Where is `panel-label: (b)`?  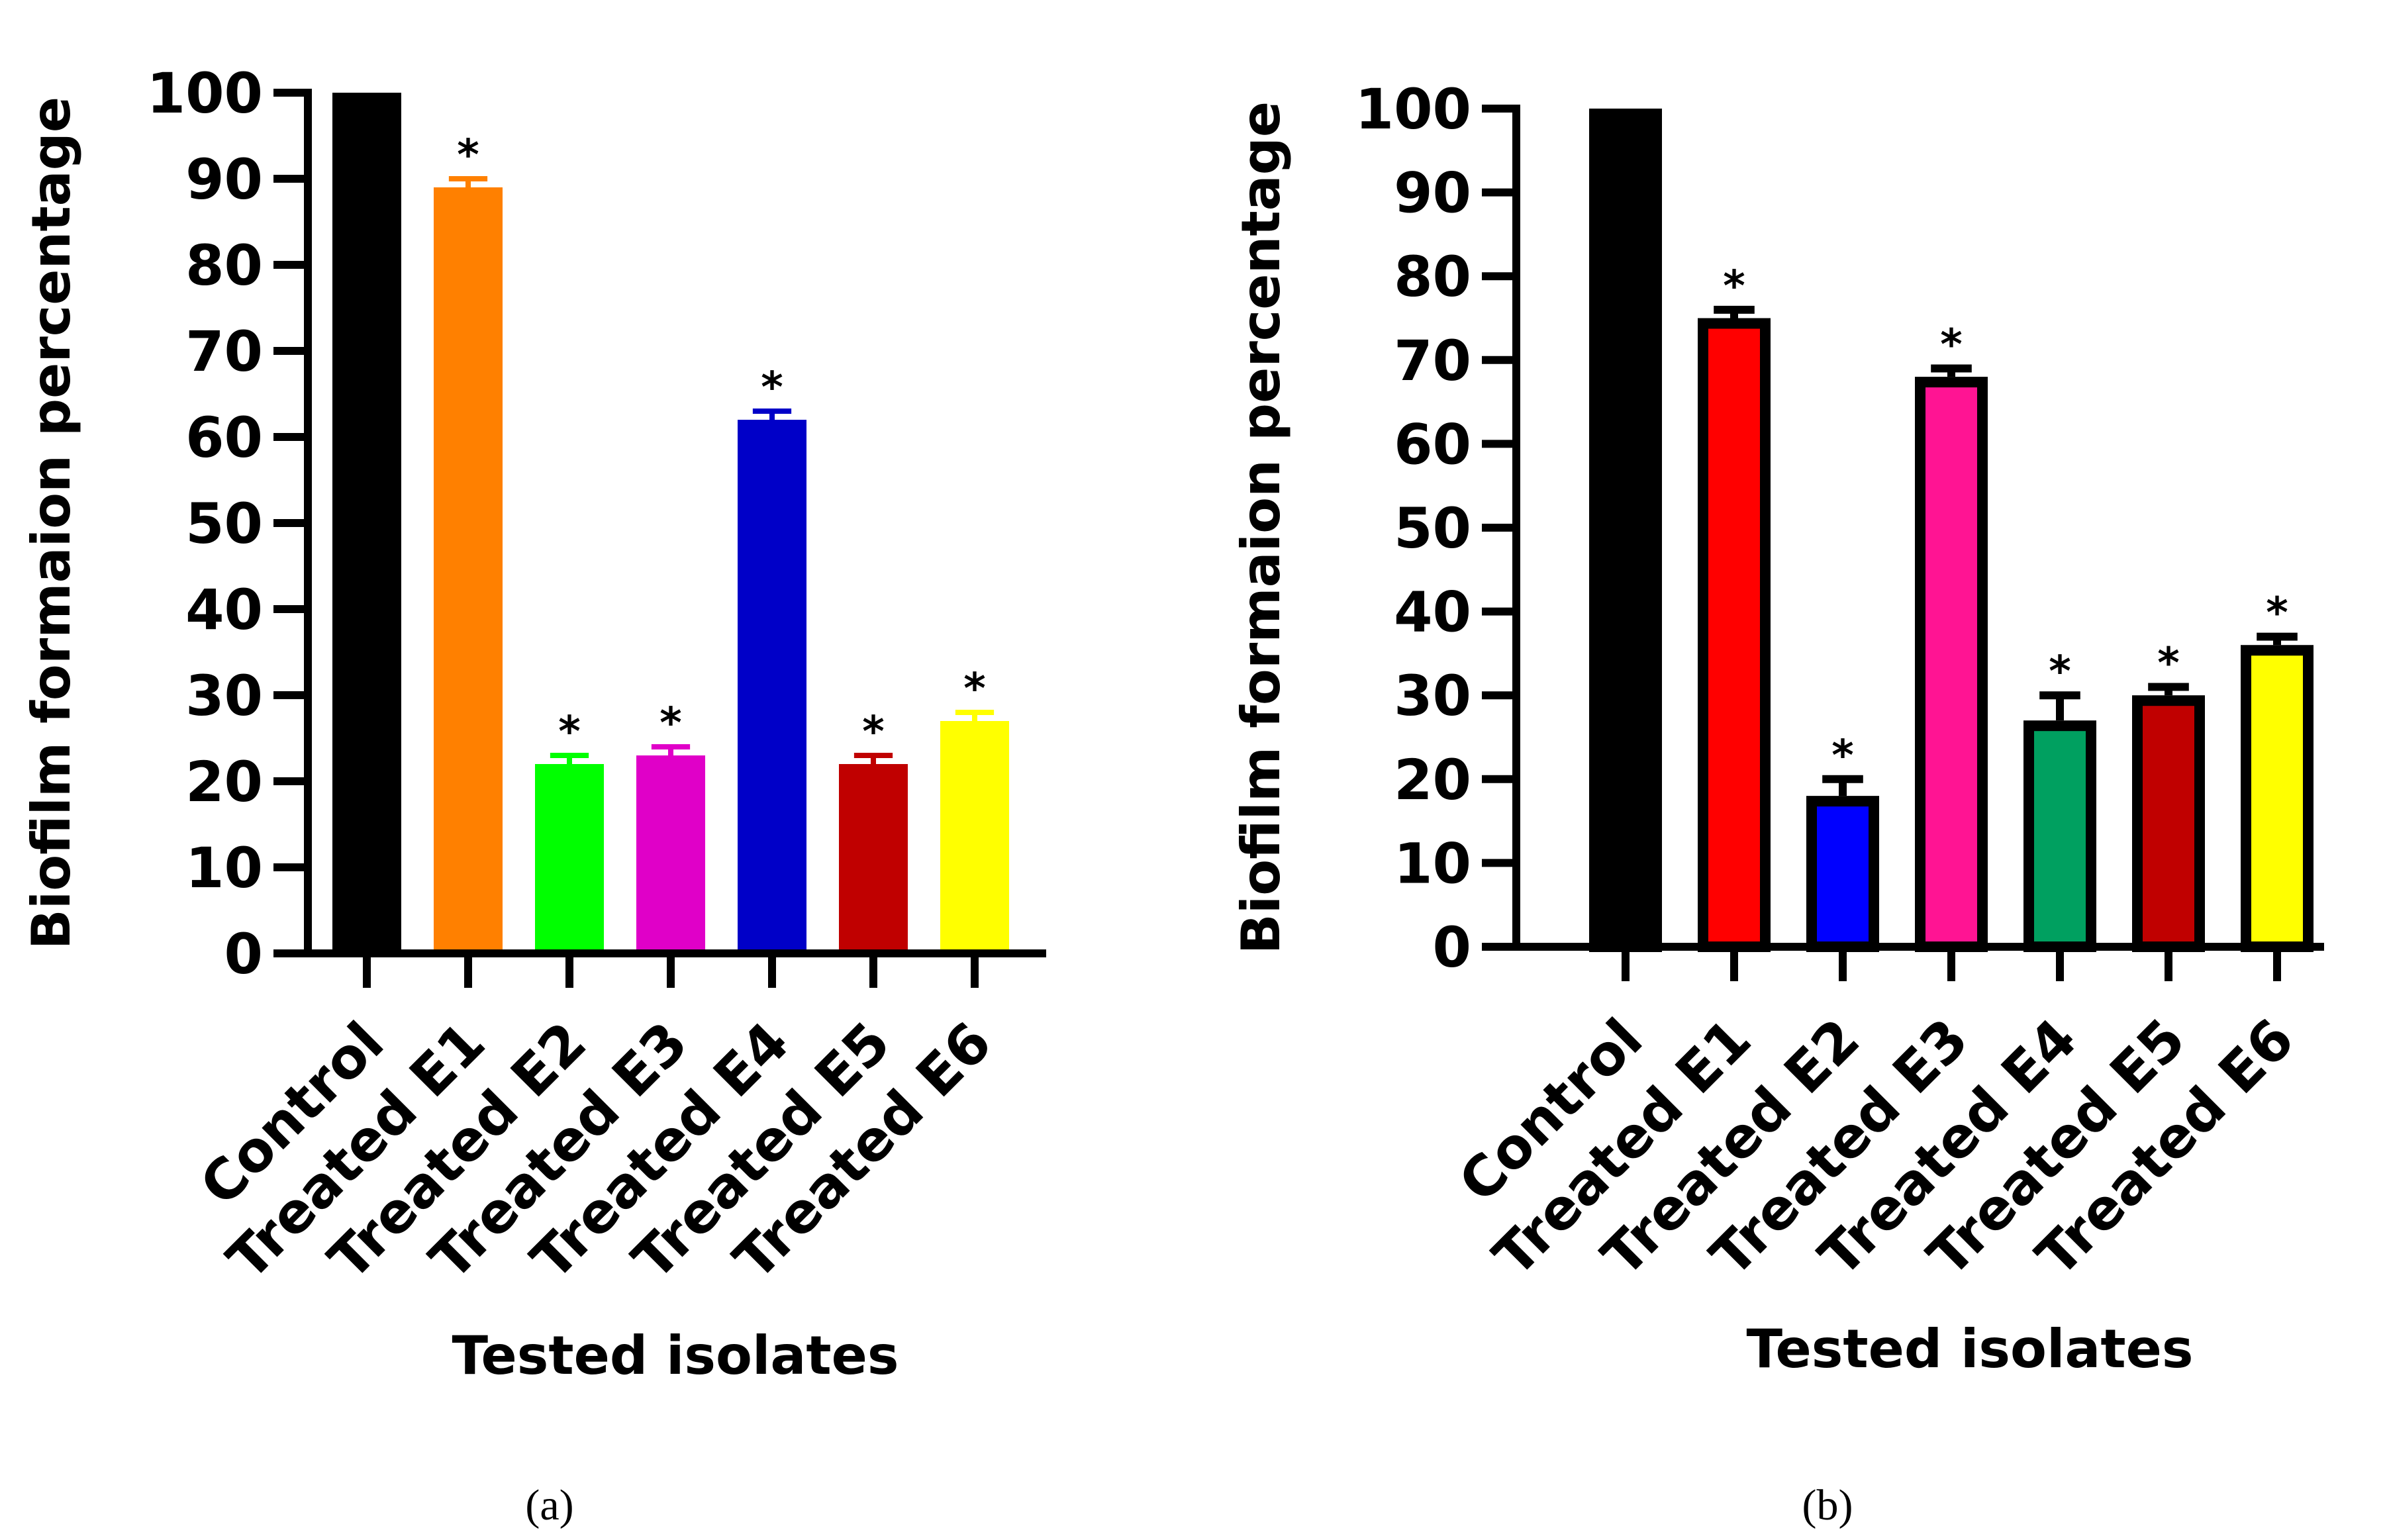
panel-label: (b) is located at coordinates (1827, 1505).